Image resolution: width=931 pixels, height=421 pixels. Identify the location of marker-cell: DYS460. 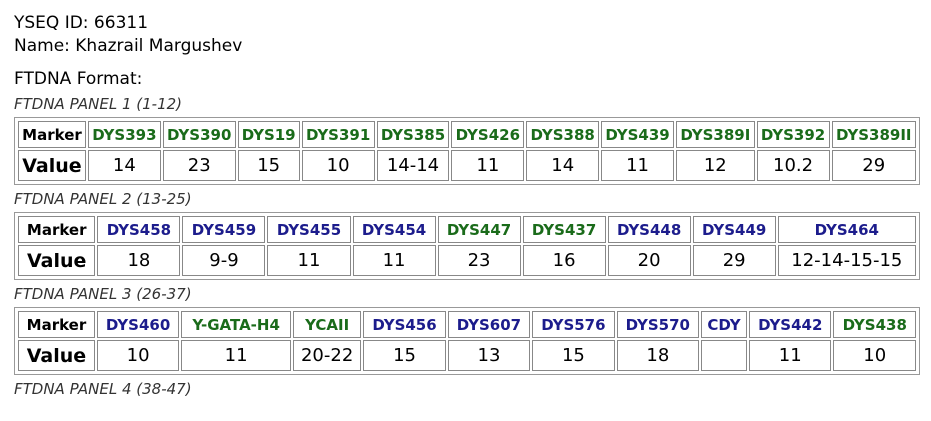
(138, 324).